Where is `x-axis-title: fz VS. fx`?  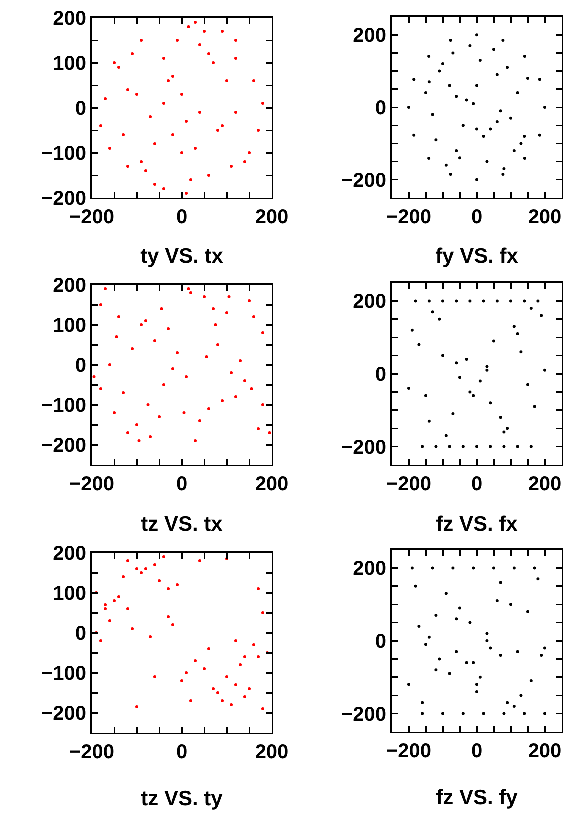 x-axis-title: fz VS. fx is located at coordinates (477, 524).